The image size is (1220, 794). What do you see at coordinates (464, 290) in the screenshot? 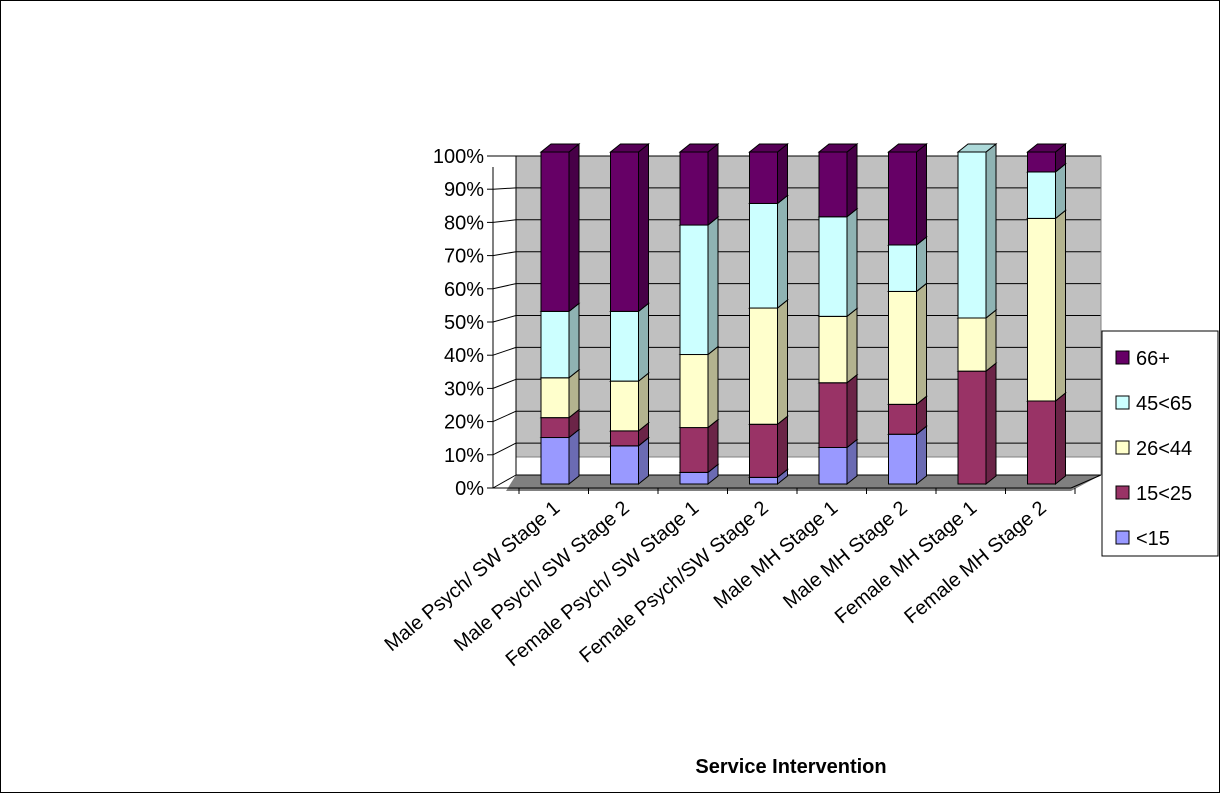
I see `y-tick-label: 60%` at bounding box center [464, 290].